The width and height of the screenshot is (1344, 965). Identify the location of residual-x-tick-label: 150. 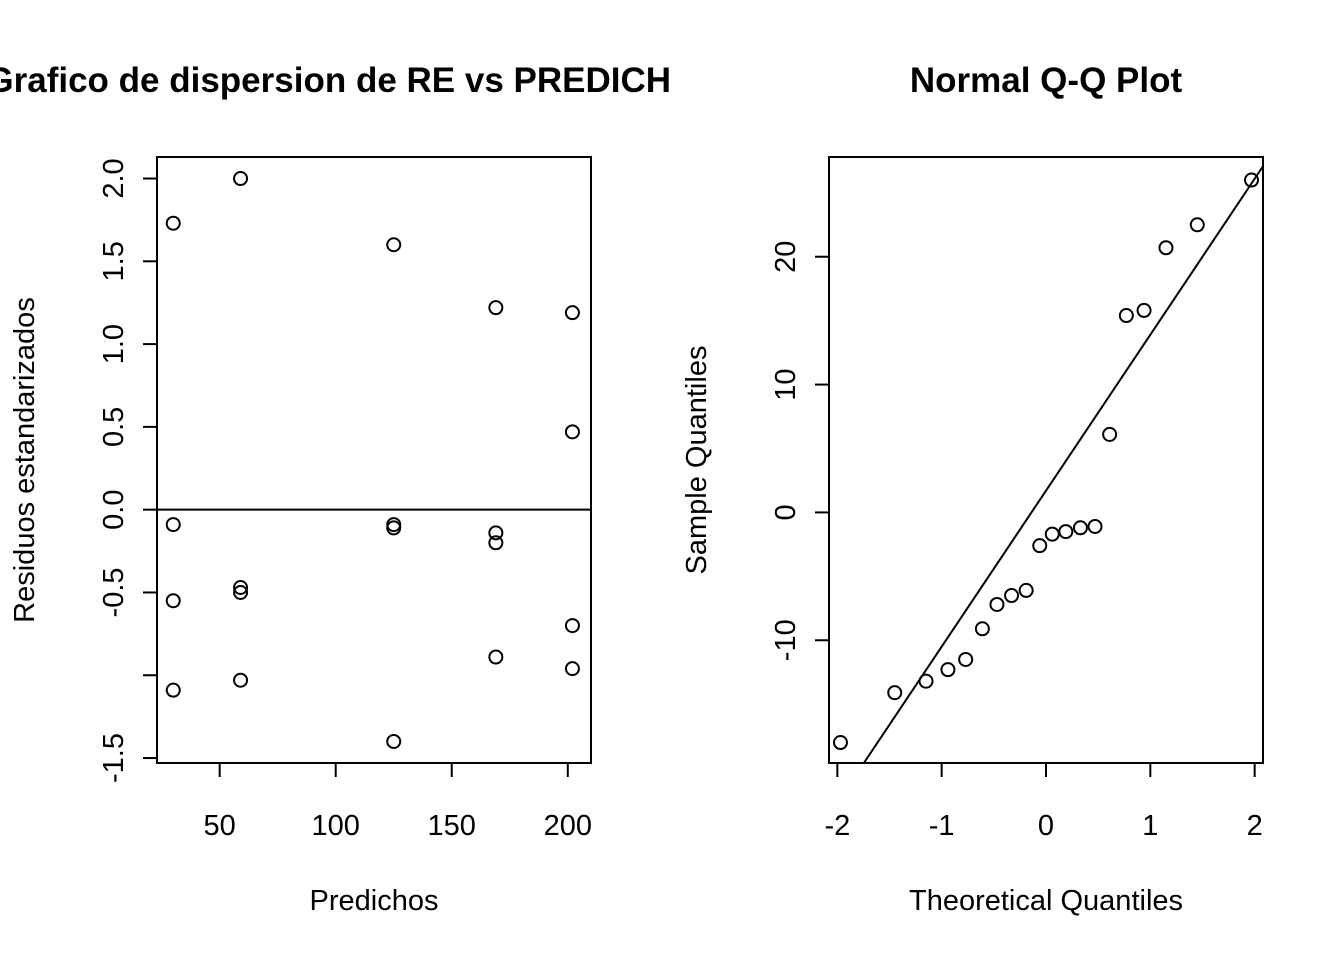
(452, 826).